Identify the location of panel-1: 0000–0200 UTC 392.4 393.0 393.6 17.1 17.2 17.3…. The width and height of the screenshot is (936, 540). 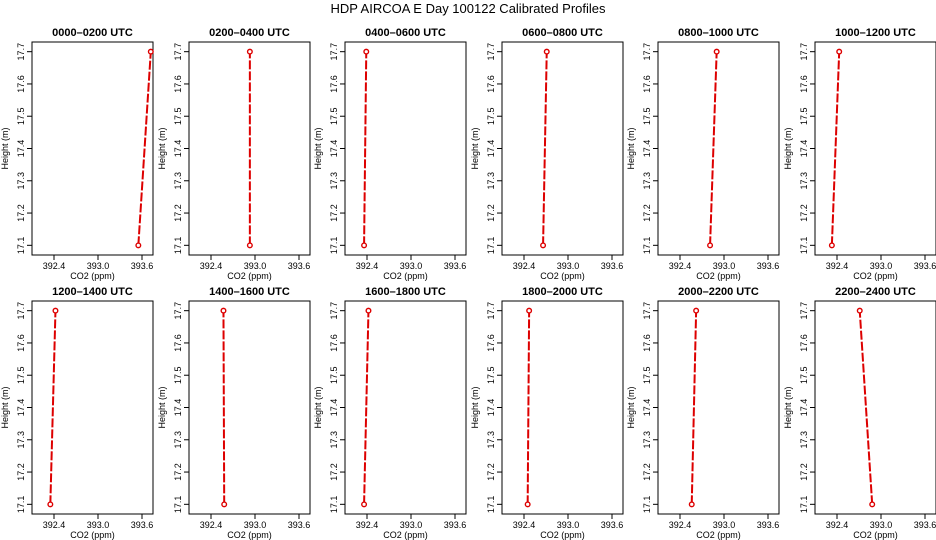
(77, 154).